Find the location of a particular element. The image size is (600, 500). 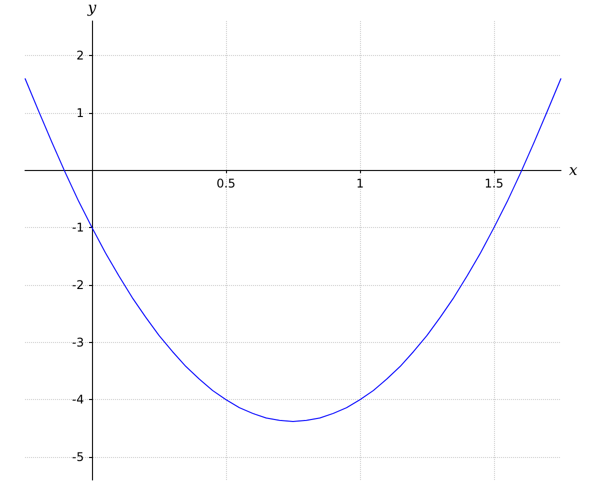

y-tick-label: 1 is located at coordinates (80, 113).